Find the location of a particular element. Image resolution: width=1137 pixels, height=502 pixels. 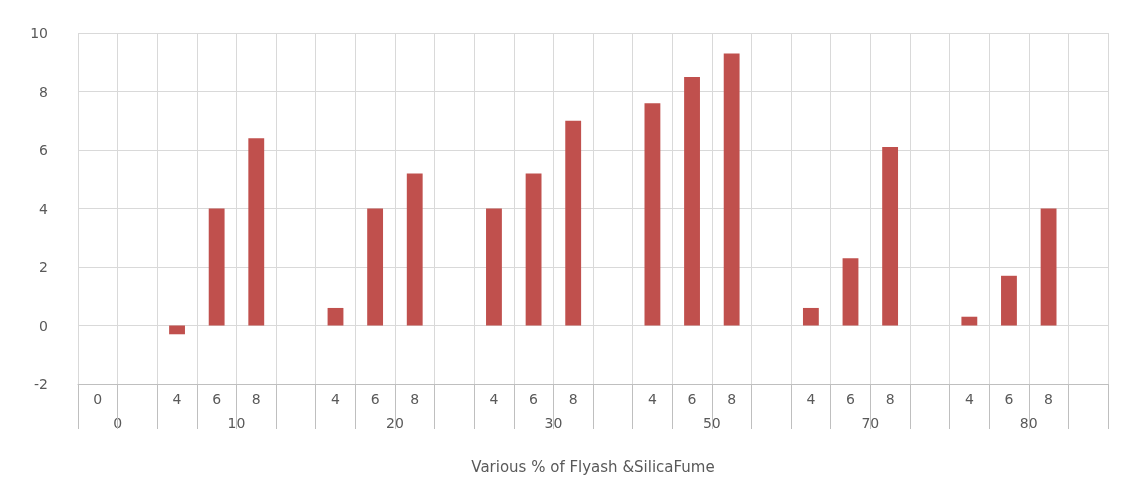

y-tick-label: -2 is located at coordinates (41, 384).